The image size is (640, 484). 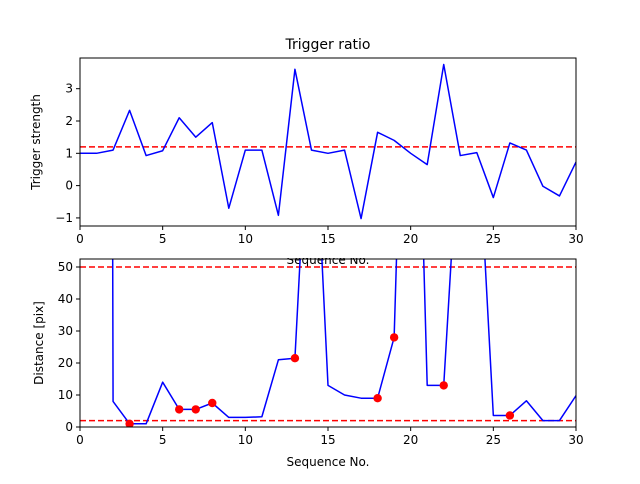 What do you see at coordinates (327, 440) in the screenshot?
I see `bottom-x-tick-label: 15` at bounding box center [327, 440].